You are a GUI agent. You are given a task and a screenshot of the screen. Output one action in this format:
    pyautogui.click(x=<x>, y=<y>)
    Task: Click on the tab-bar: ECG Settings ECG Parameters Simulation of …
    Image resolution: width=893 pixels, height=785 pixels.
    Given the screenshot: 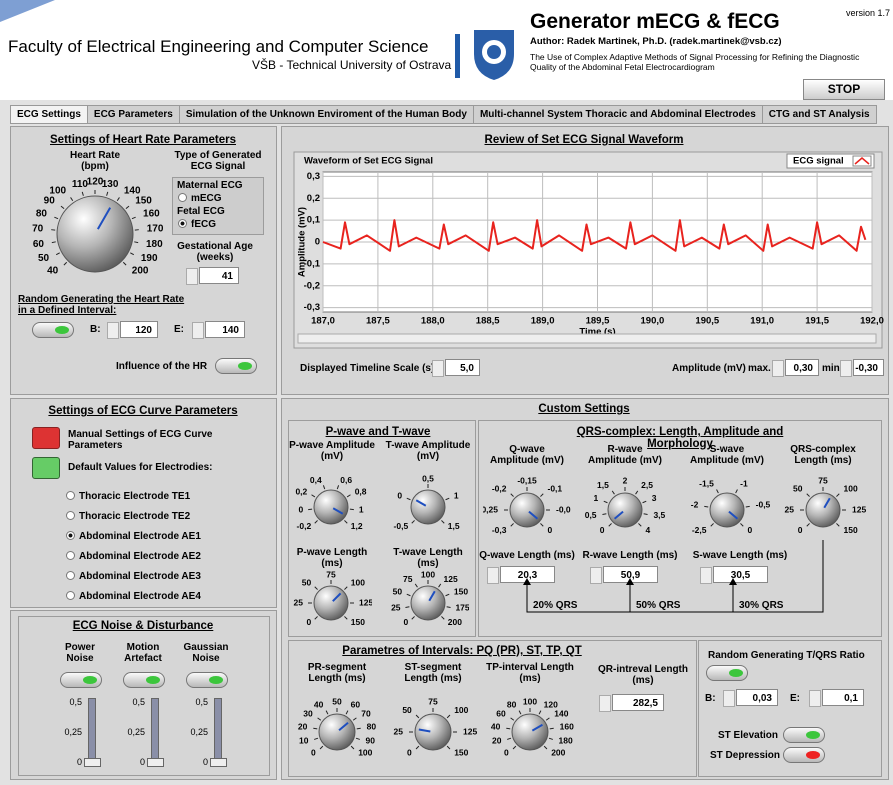 What is the action you would take?
    pyautogui.click(x=443, y=114)
    